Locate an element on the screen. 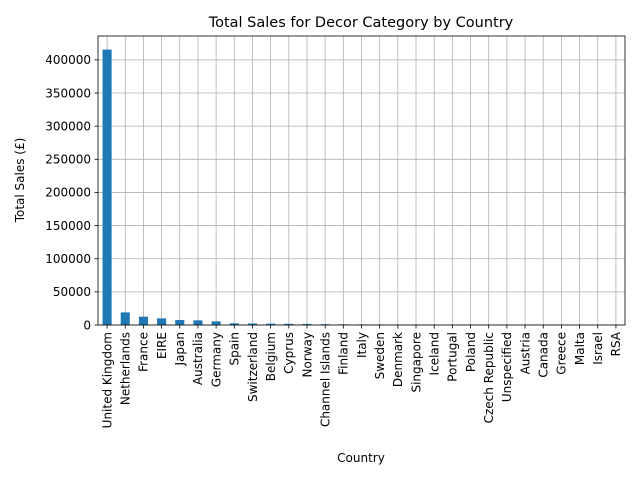  x-axis-label: Country is located at coordinates (361, 458).